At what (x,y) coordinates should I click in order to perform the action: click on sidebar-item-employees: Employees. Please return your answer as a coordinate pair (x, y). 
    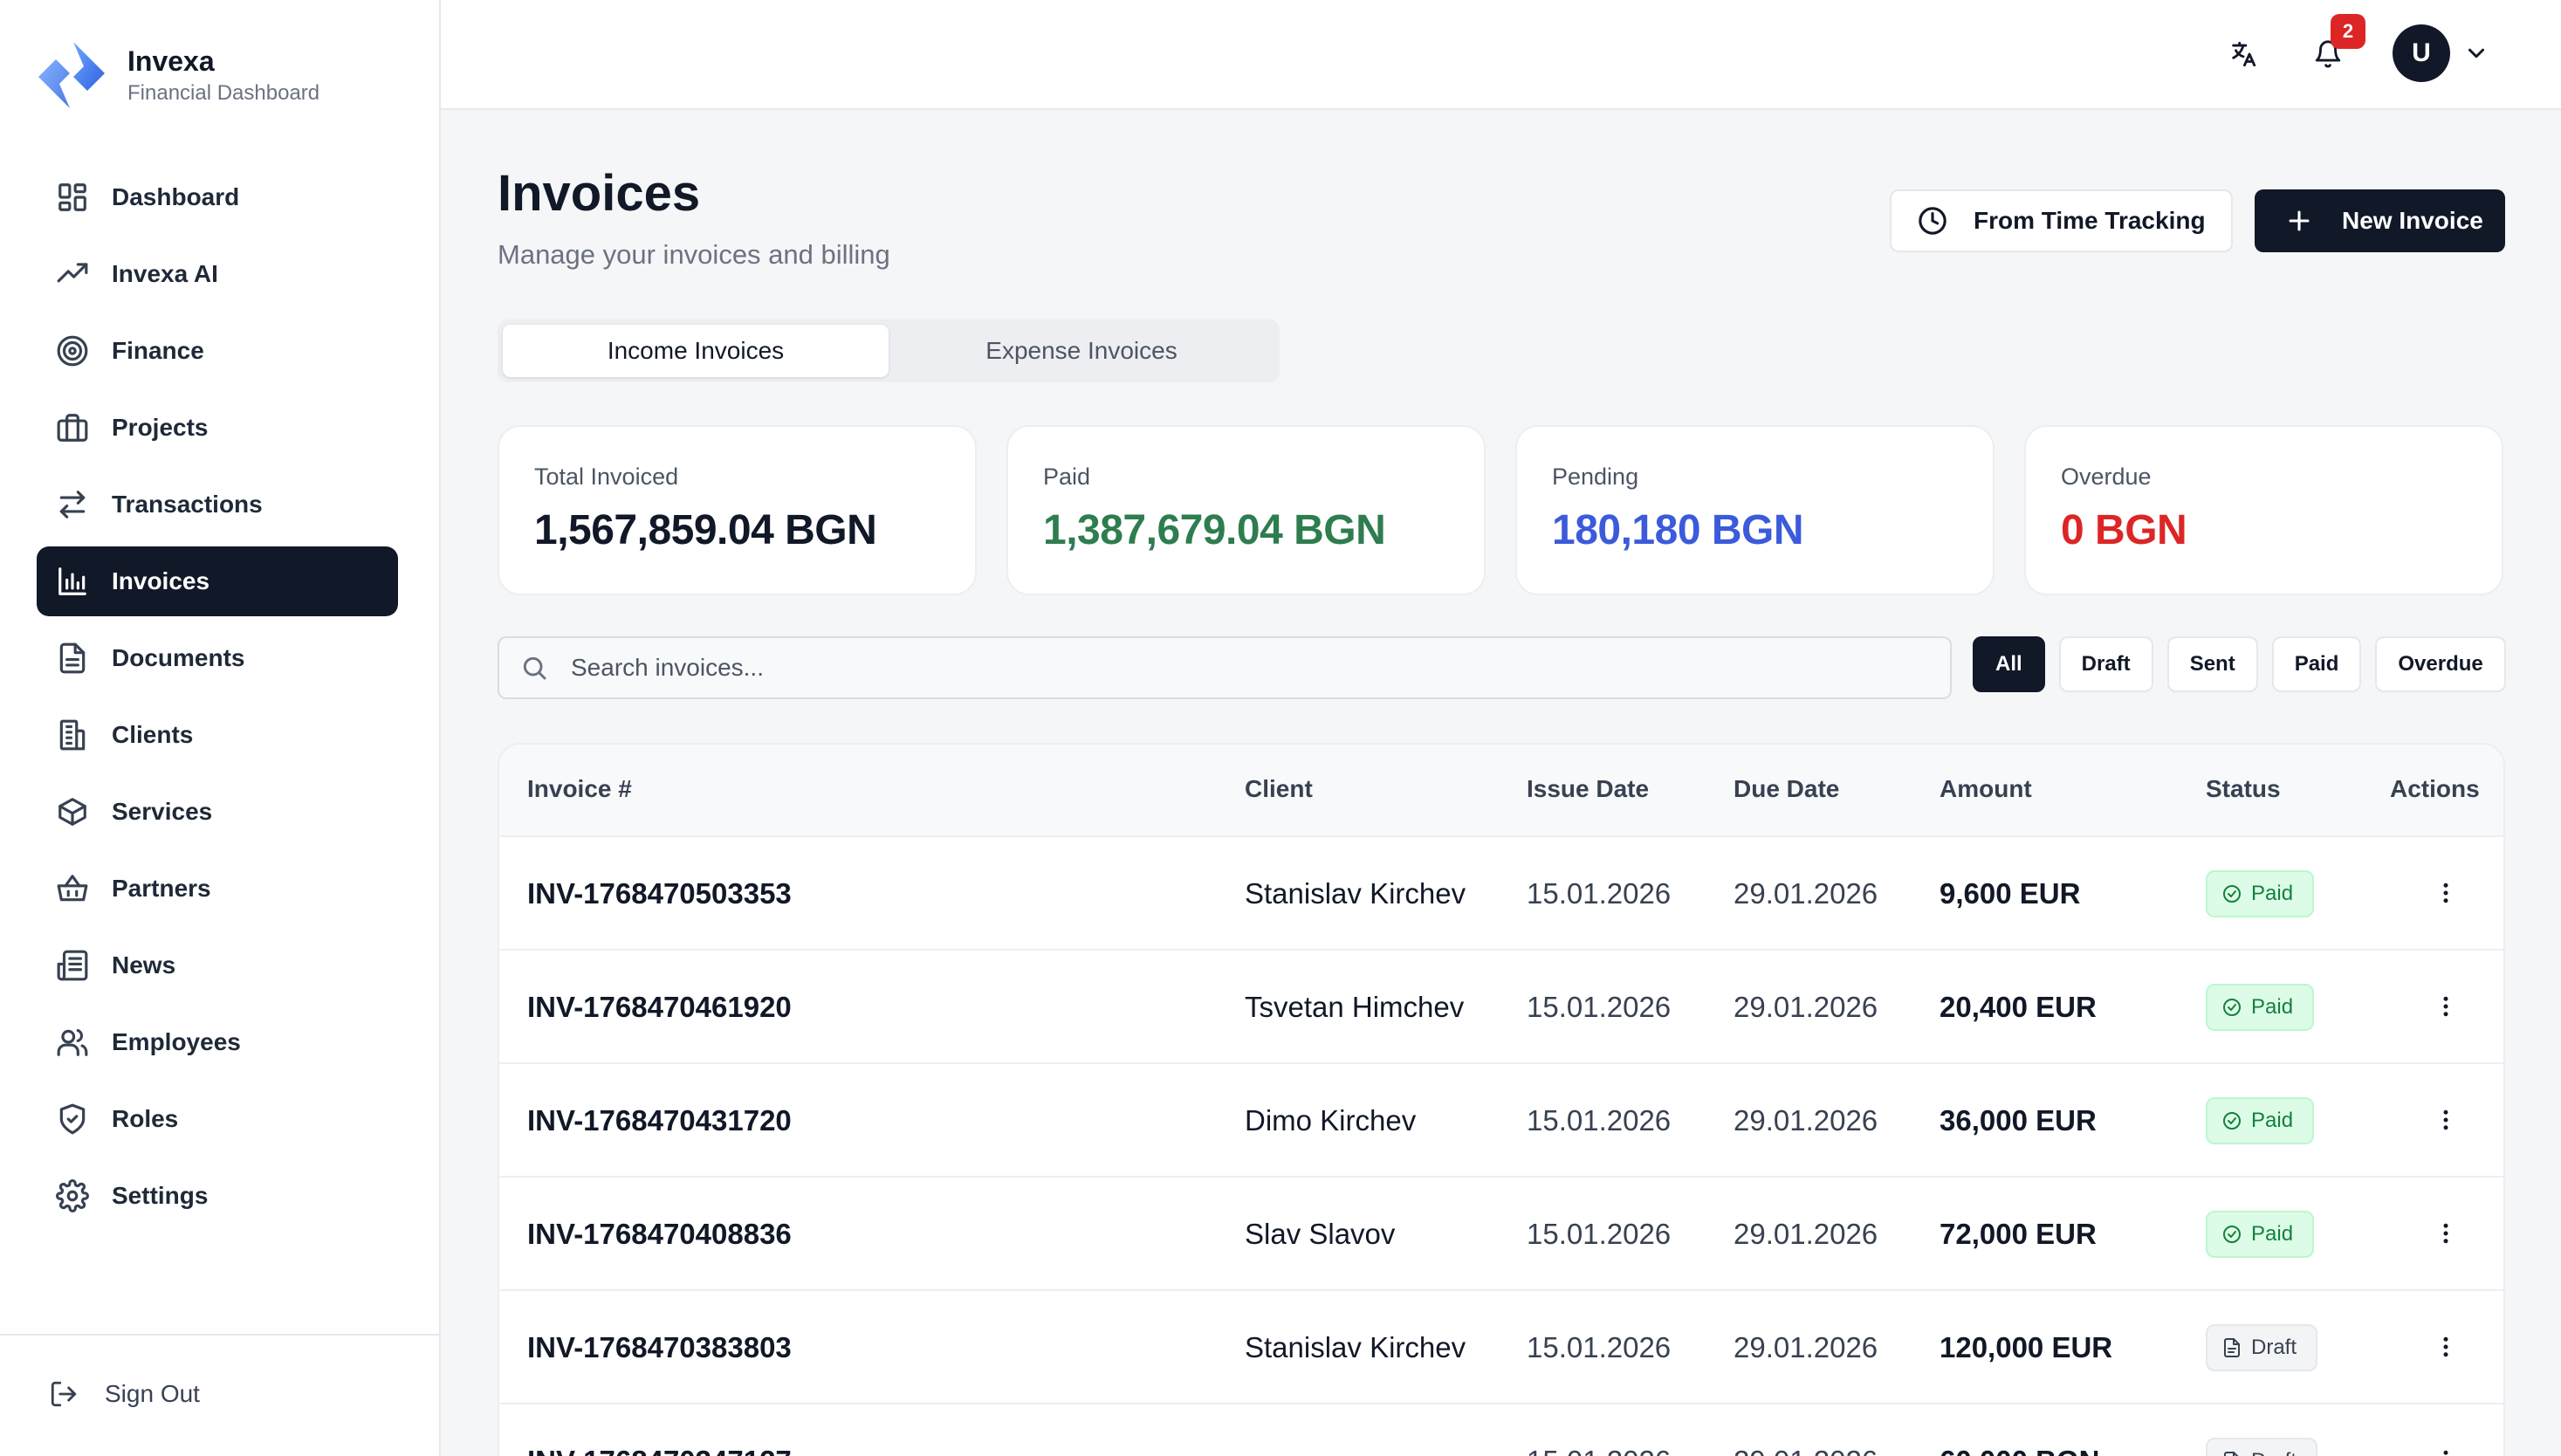
    Looking at the image, I should click on (217, 1042).